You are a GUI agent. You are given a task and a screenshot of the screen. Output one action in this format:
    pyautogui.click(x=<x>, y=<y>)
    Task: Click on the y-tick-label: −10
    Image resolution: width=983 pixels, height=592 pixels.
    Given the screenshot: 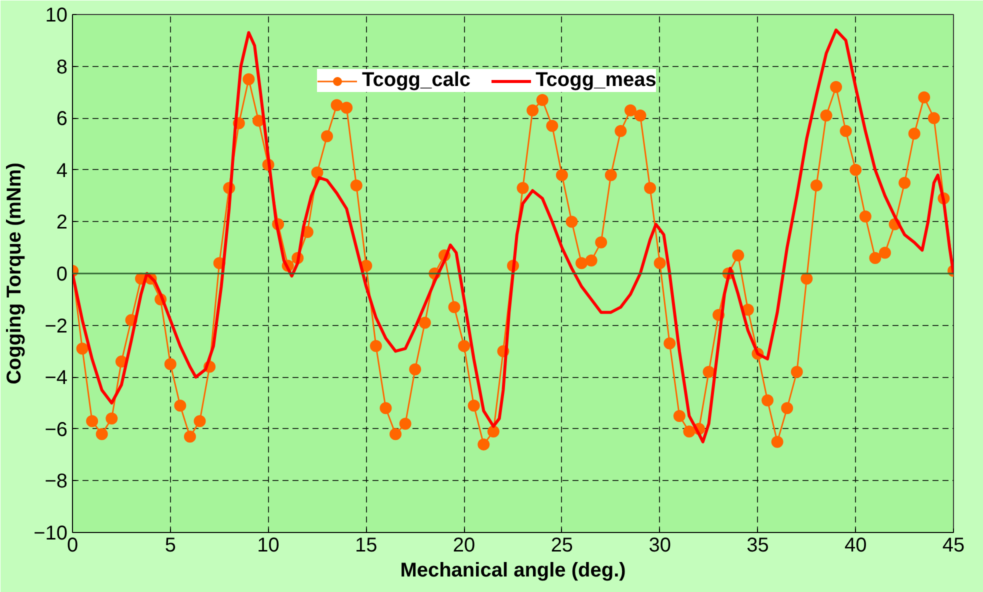 What is the action you would take?
    pyautogui.click(x=51, y=533)
    